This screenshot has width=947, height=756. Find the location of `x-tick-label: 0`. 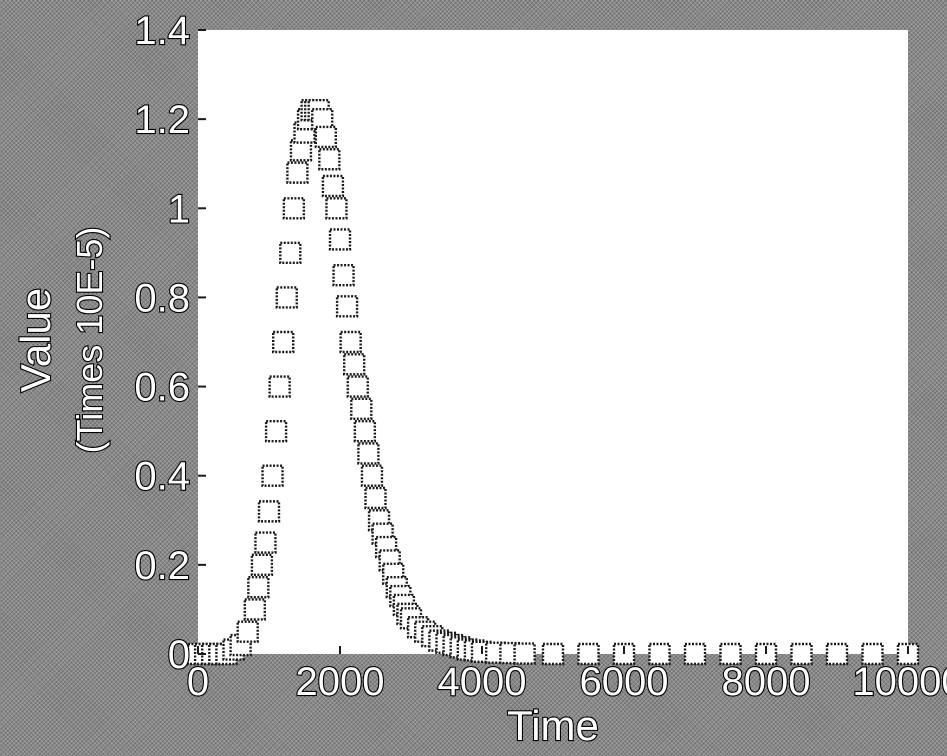

x-tick-label: 0 is located at coordinates (198, 682).